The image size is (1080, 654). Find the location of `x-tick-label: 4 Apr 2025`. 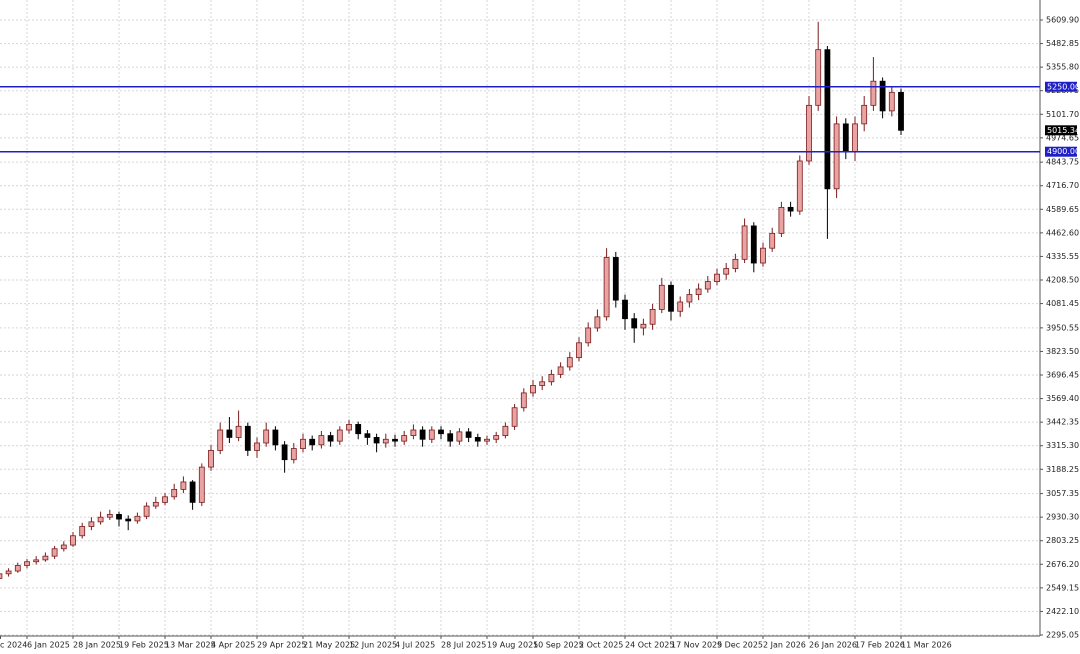

x-tick-label: 4 Apr 2025 is located at coordinates (233, 645).